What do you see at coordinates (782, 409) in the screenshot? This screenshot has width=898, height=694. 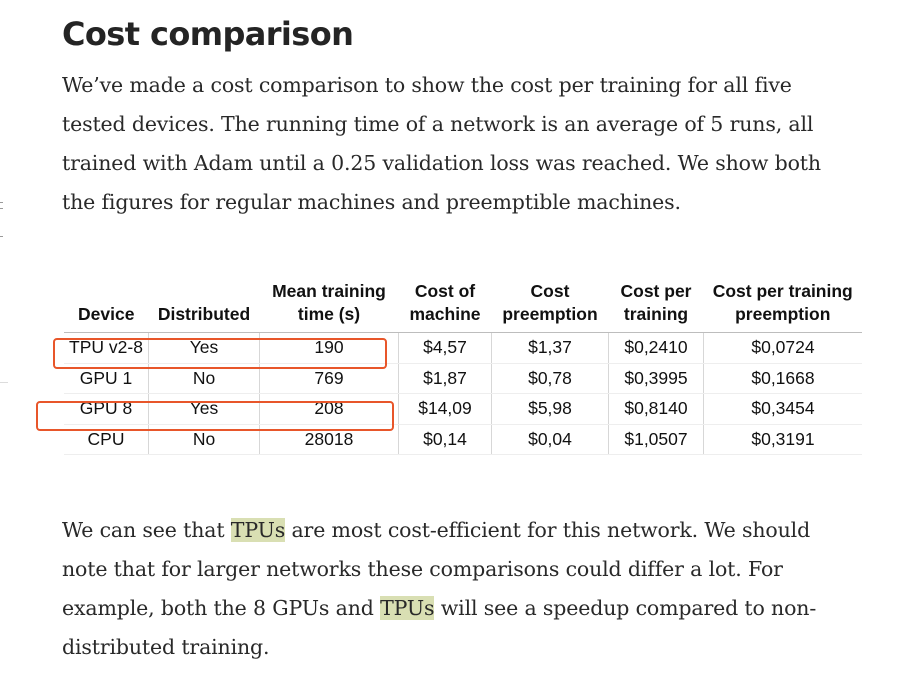 I see `table-cell: $0,3454` at bounding box center [782, 409].